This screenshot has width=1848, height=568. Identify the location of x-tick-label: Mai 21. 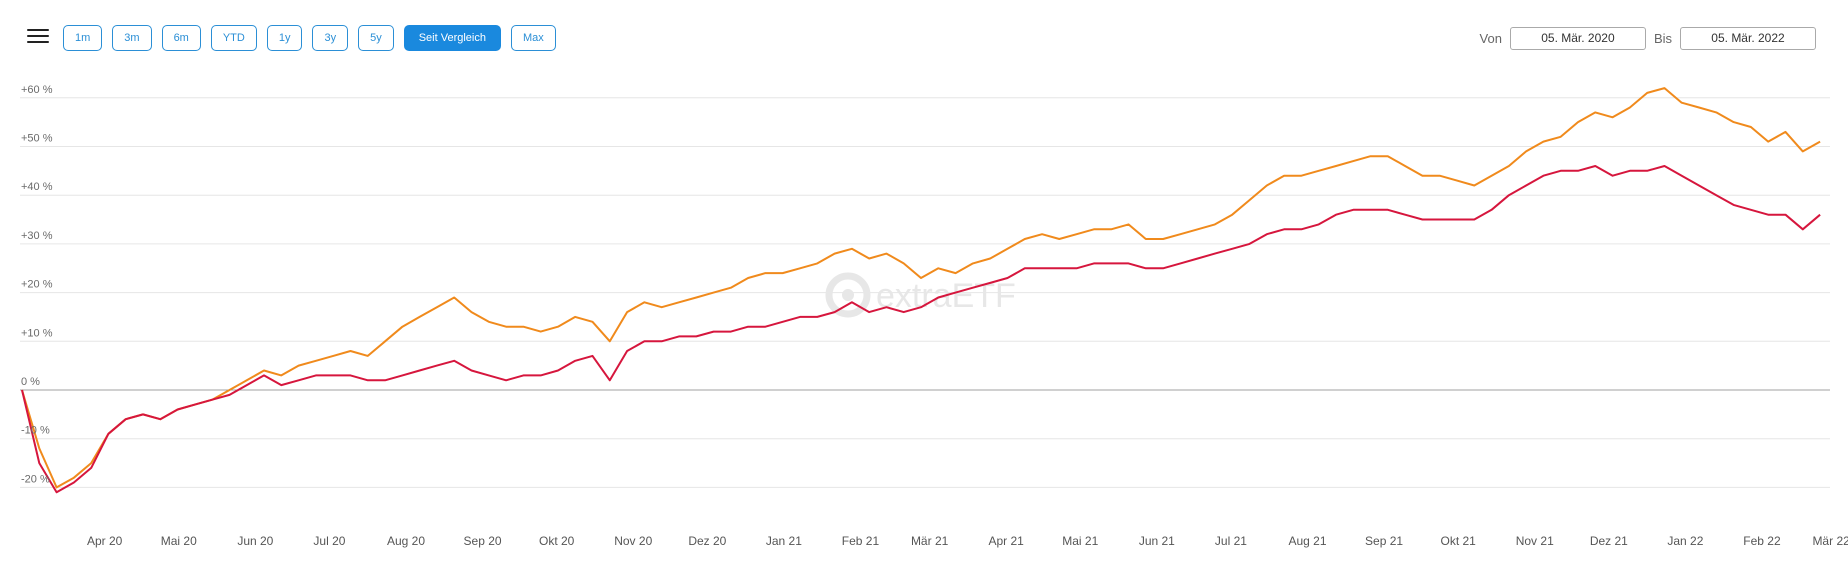
(1080, 541).